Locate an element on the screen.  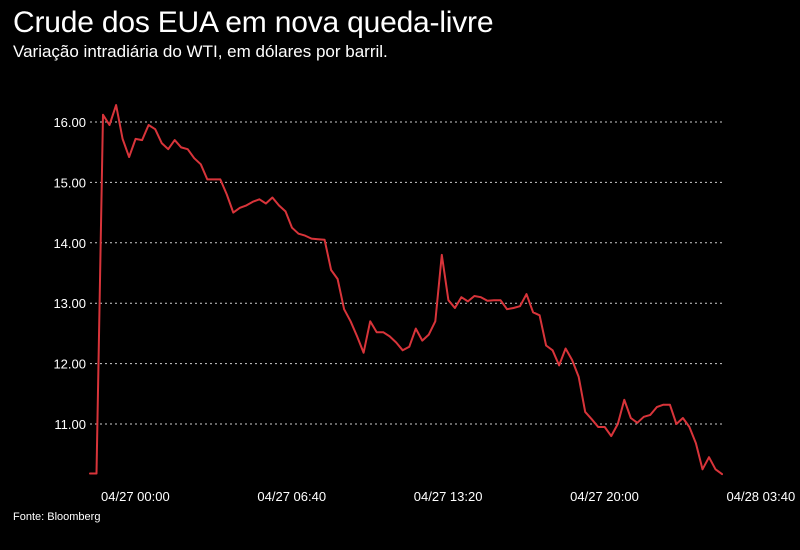
x-tick-label: 04/27 20:00 is located at coordinates (604, 496).